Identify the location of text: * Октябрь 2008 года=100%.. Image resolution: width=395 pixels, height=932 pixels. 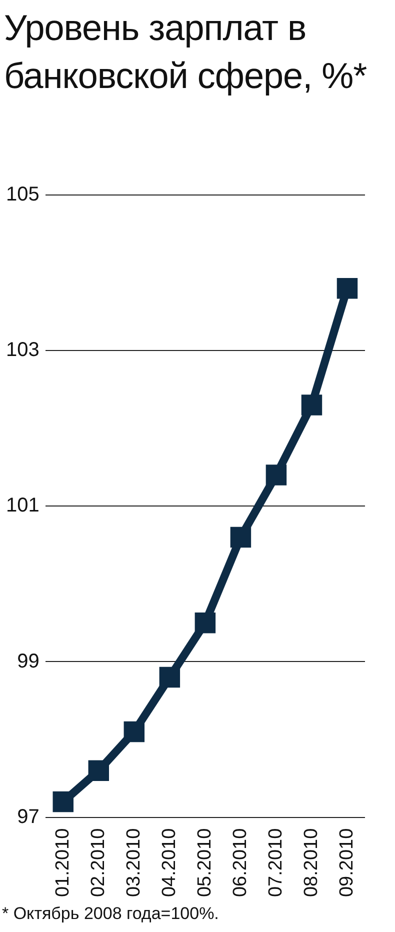
(110, 914).